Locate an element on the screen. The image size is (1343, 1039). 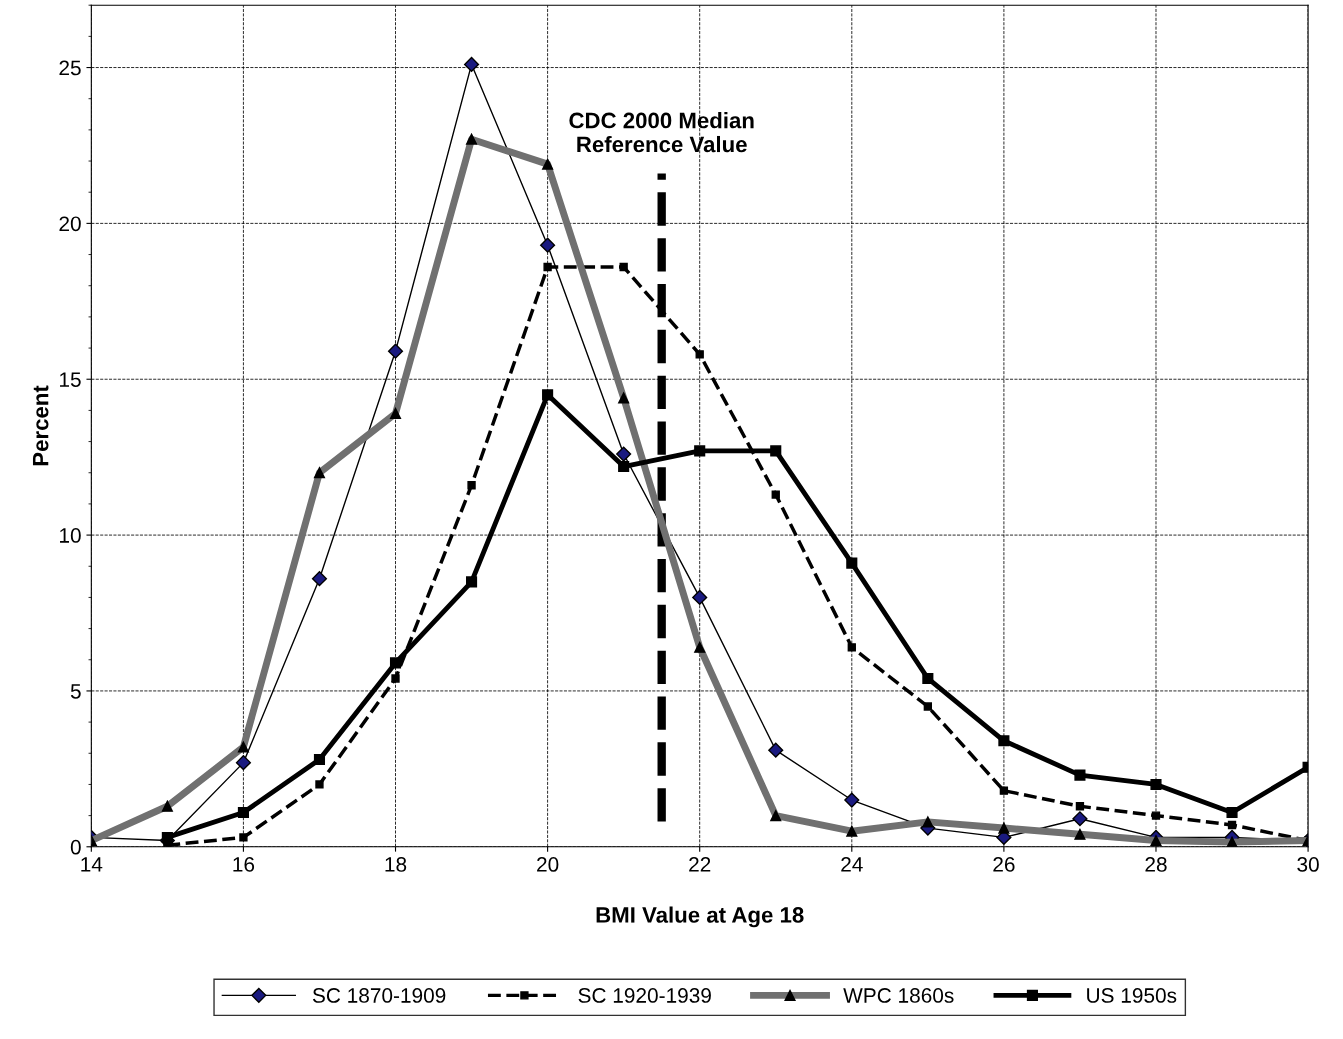
y-axis-title: Percent is located at coordinates (40, 425).